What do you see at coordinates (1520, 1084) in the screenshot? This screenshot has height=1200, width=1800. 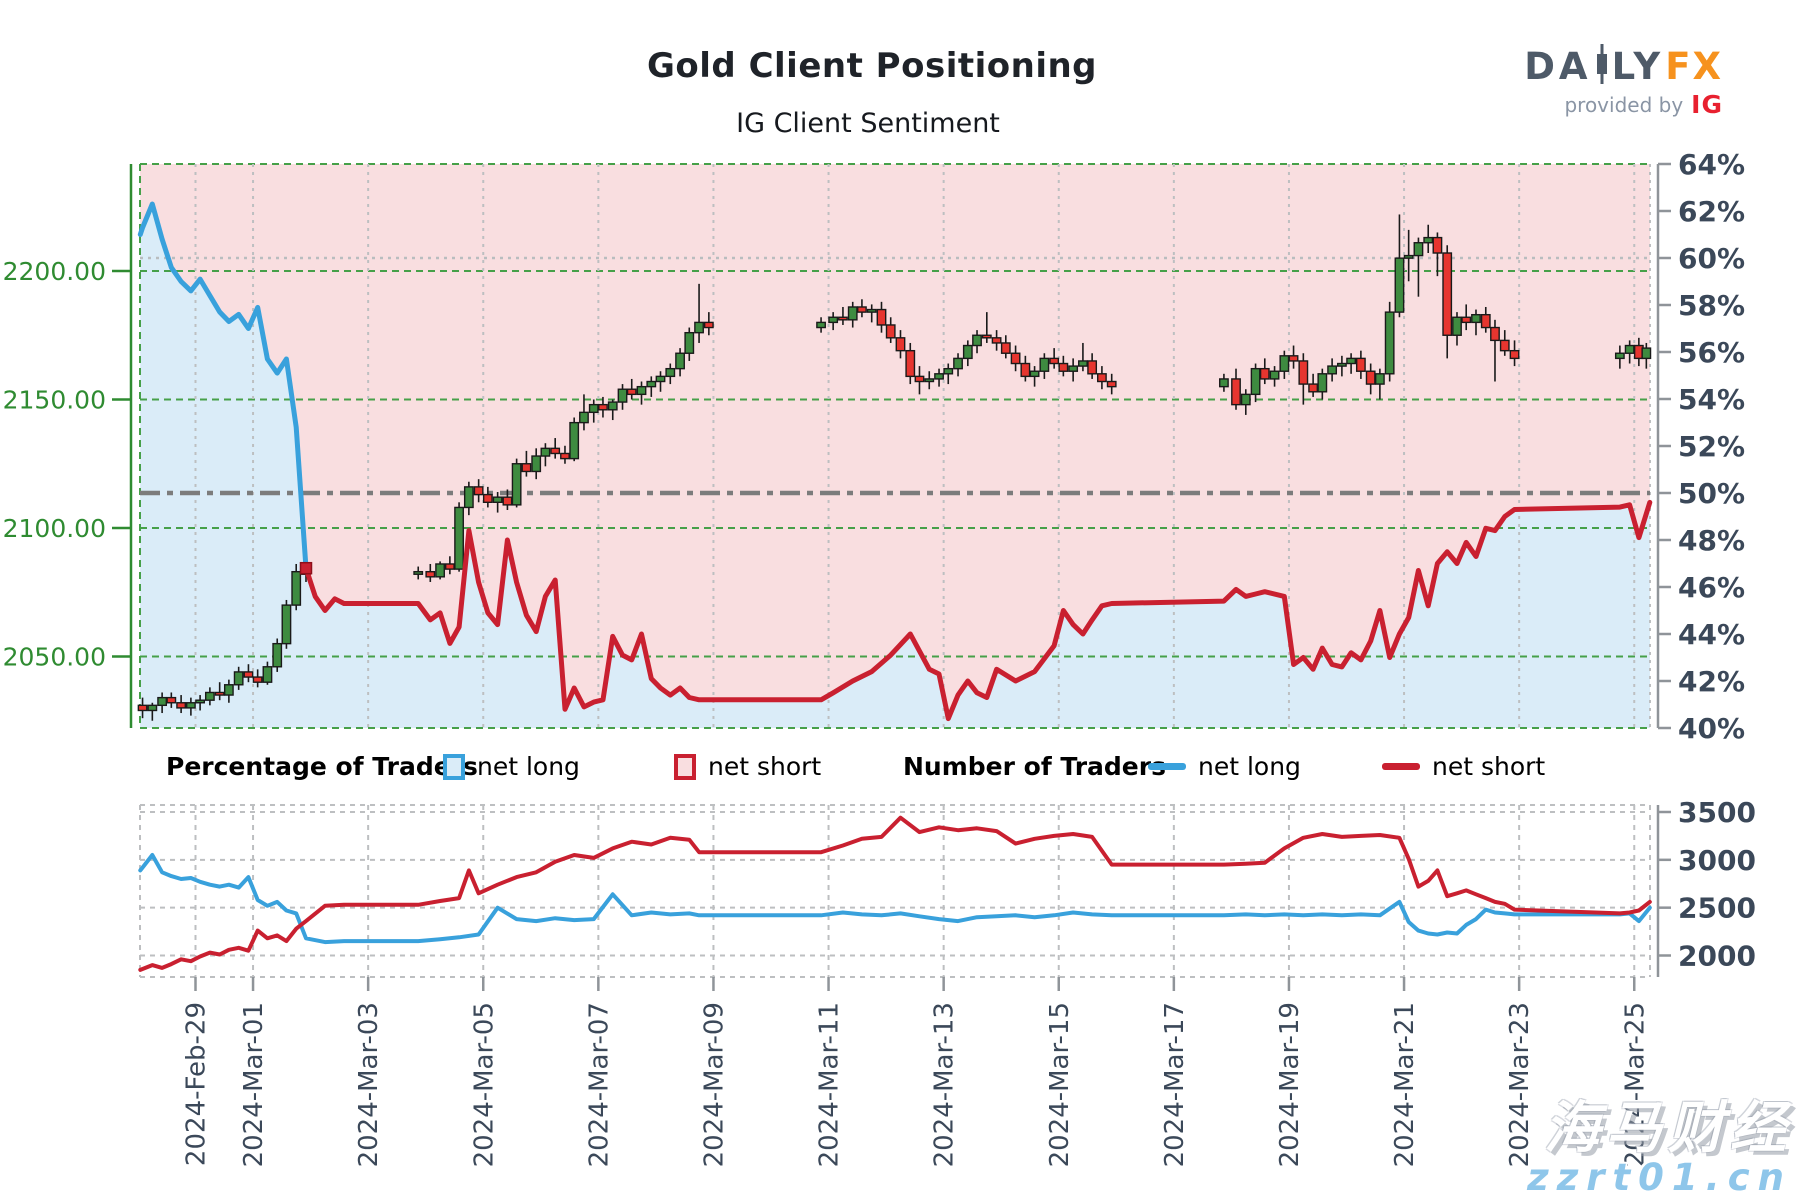 I see `date-axis-label: 2024-Mar-23` at bounding box center [1520, 1084].